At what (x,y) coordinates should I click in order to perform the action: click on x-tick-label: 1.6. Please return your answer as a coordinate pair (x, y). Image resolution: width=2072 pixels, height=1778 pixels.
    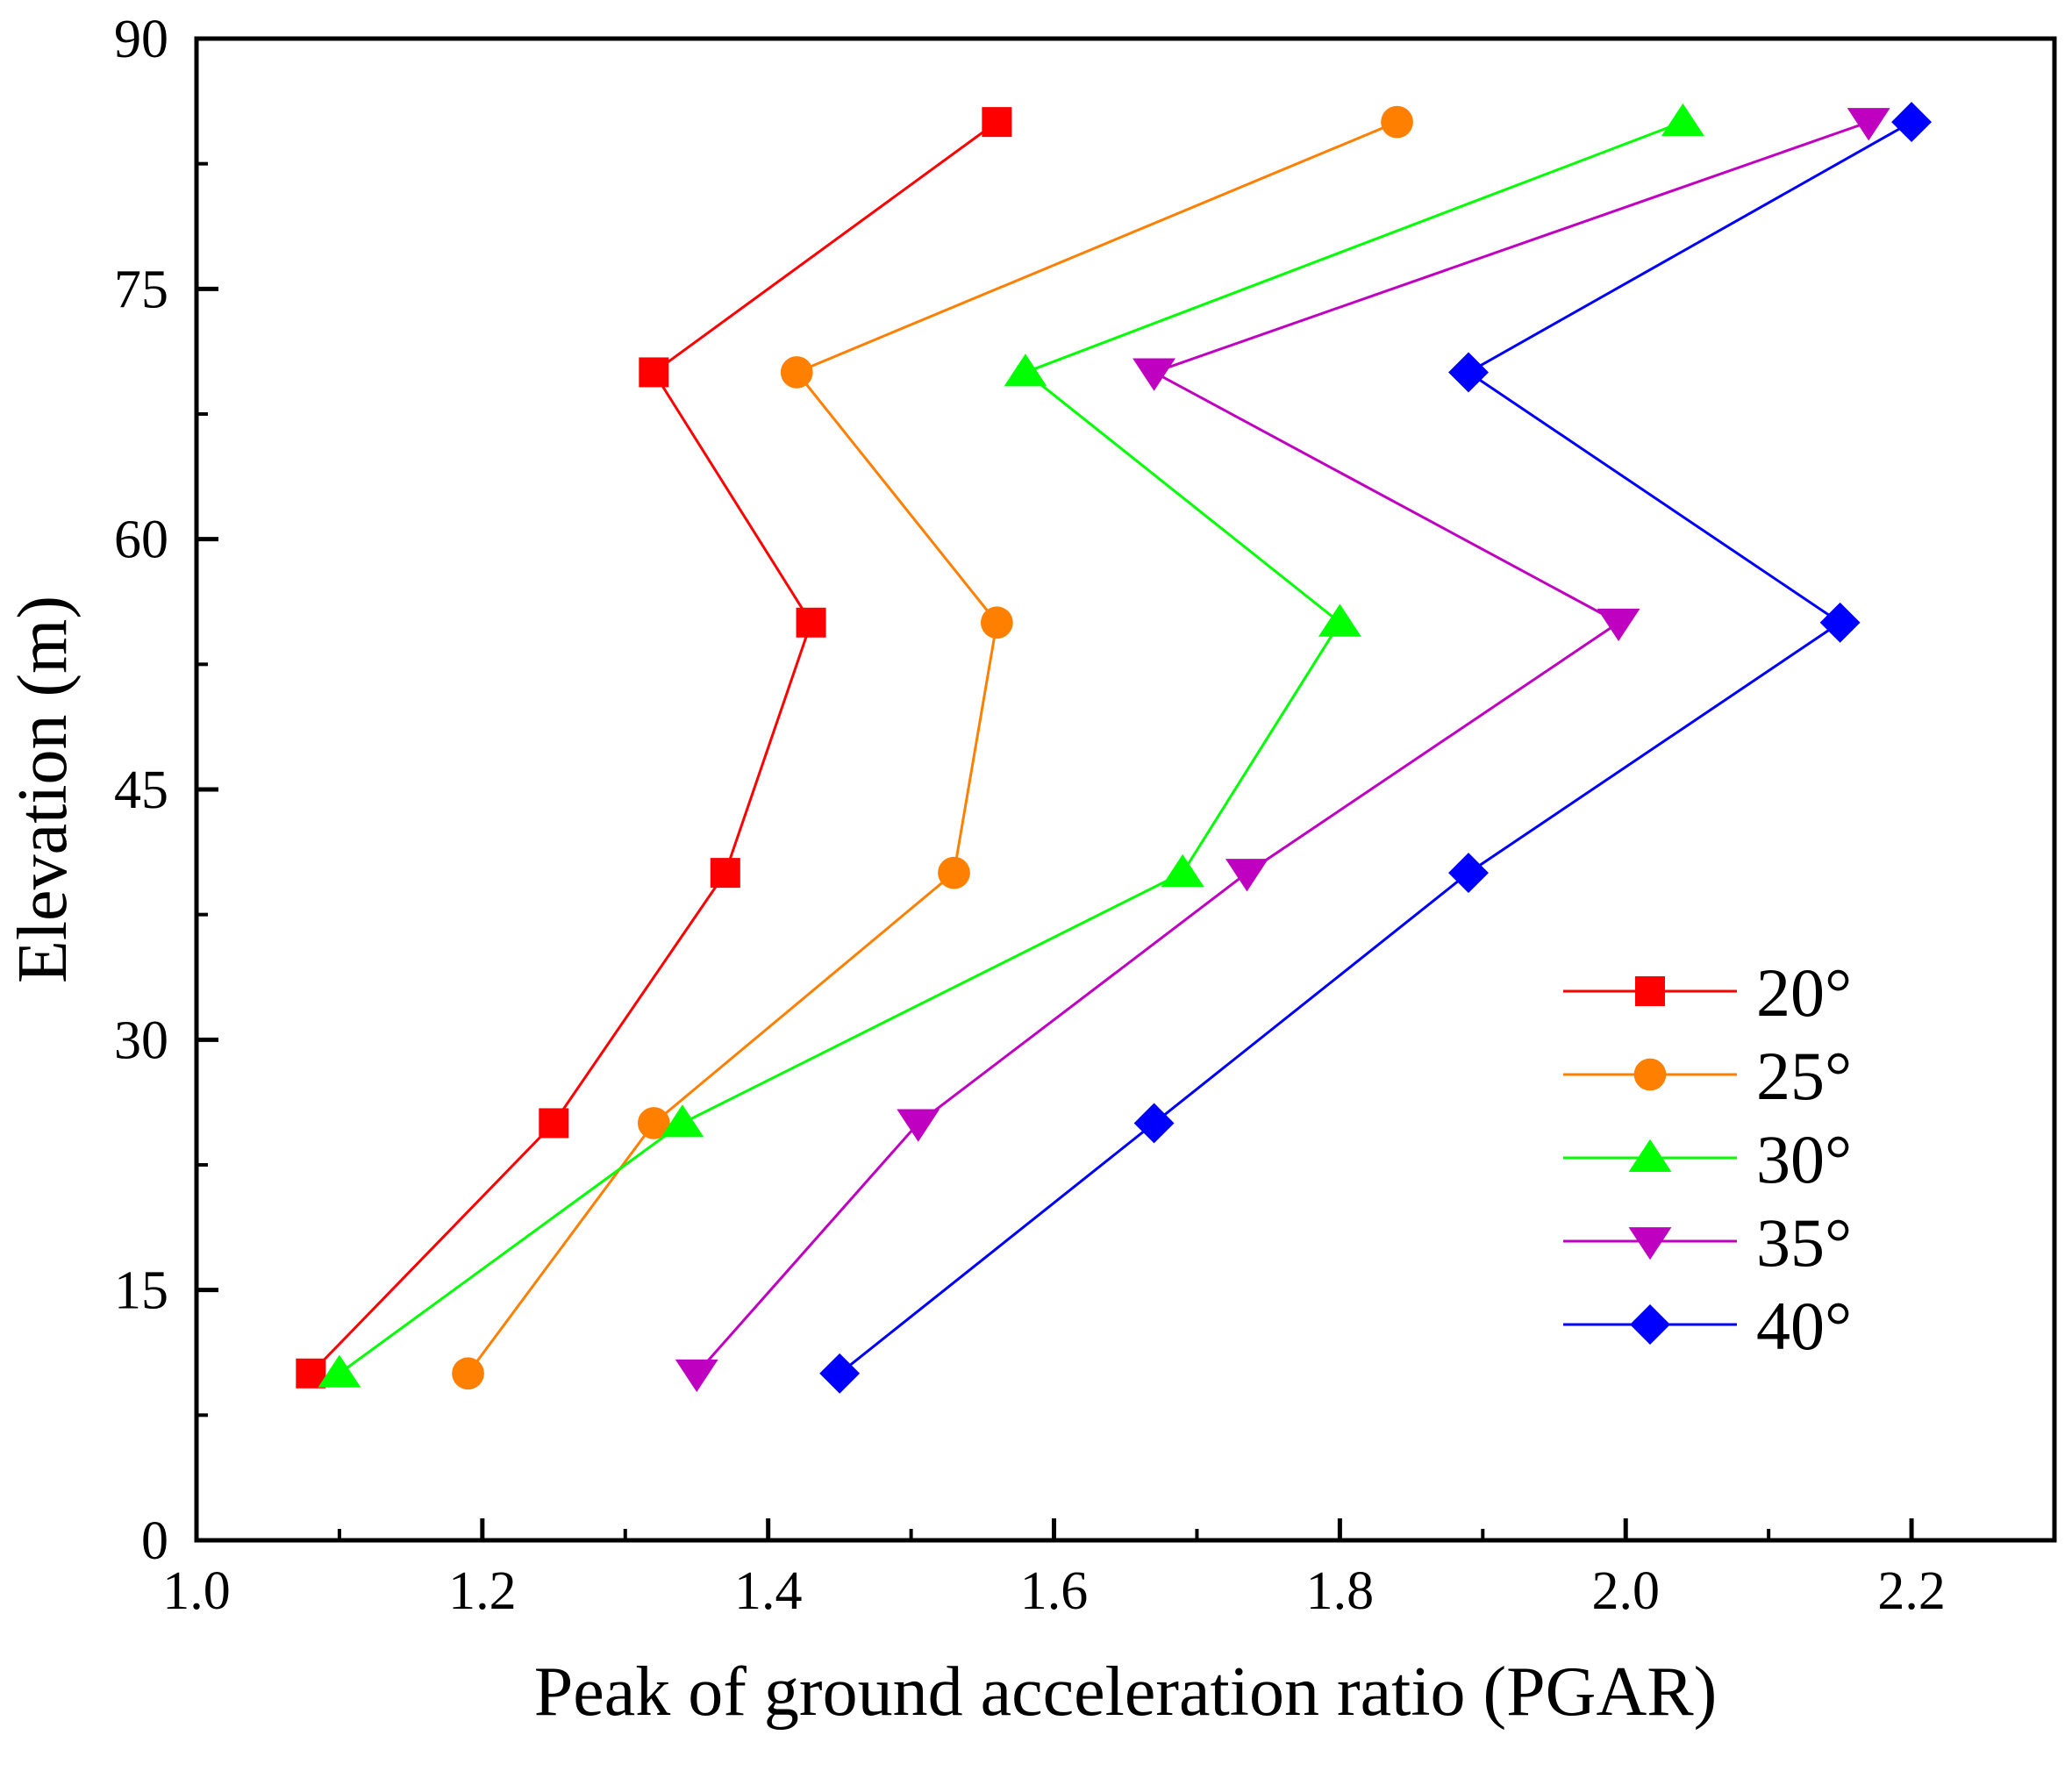
    Looking at the image, I should click on (1055, 1591).